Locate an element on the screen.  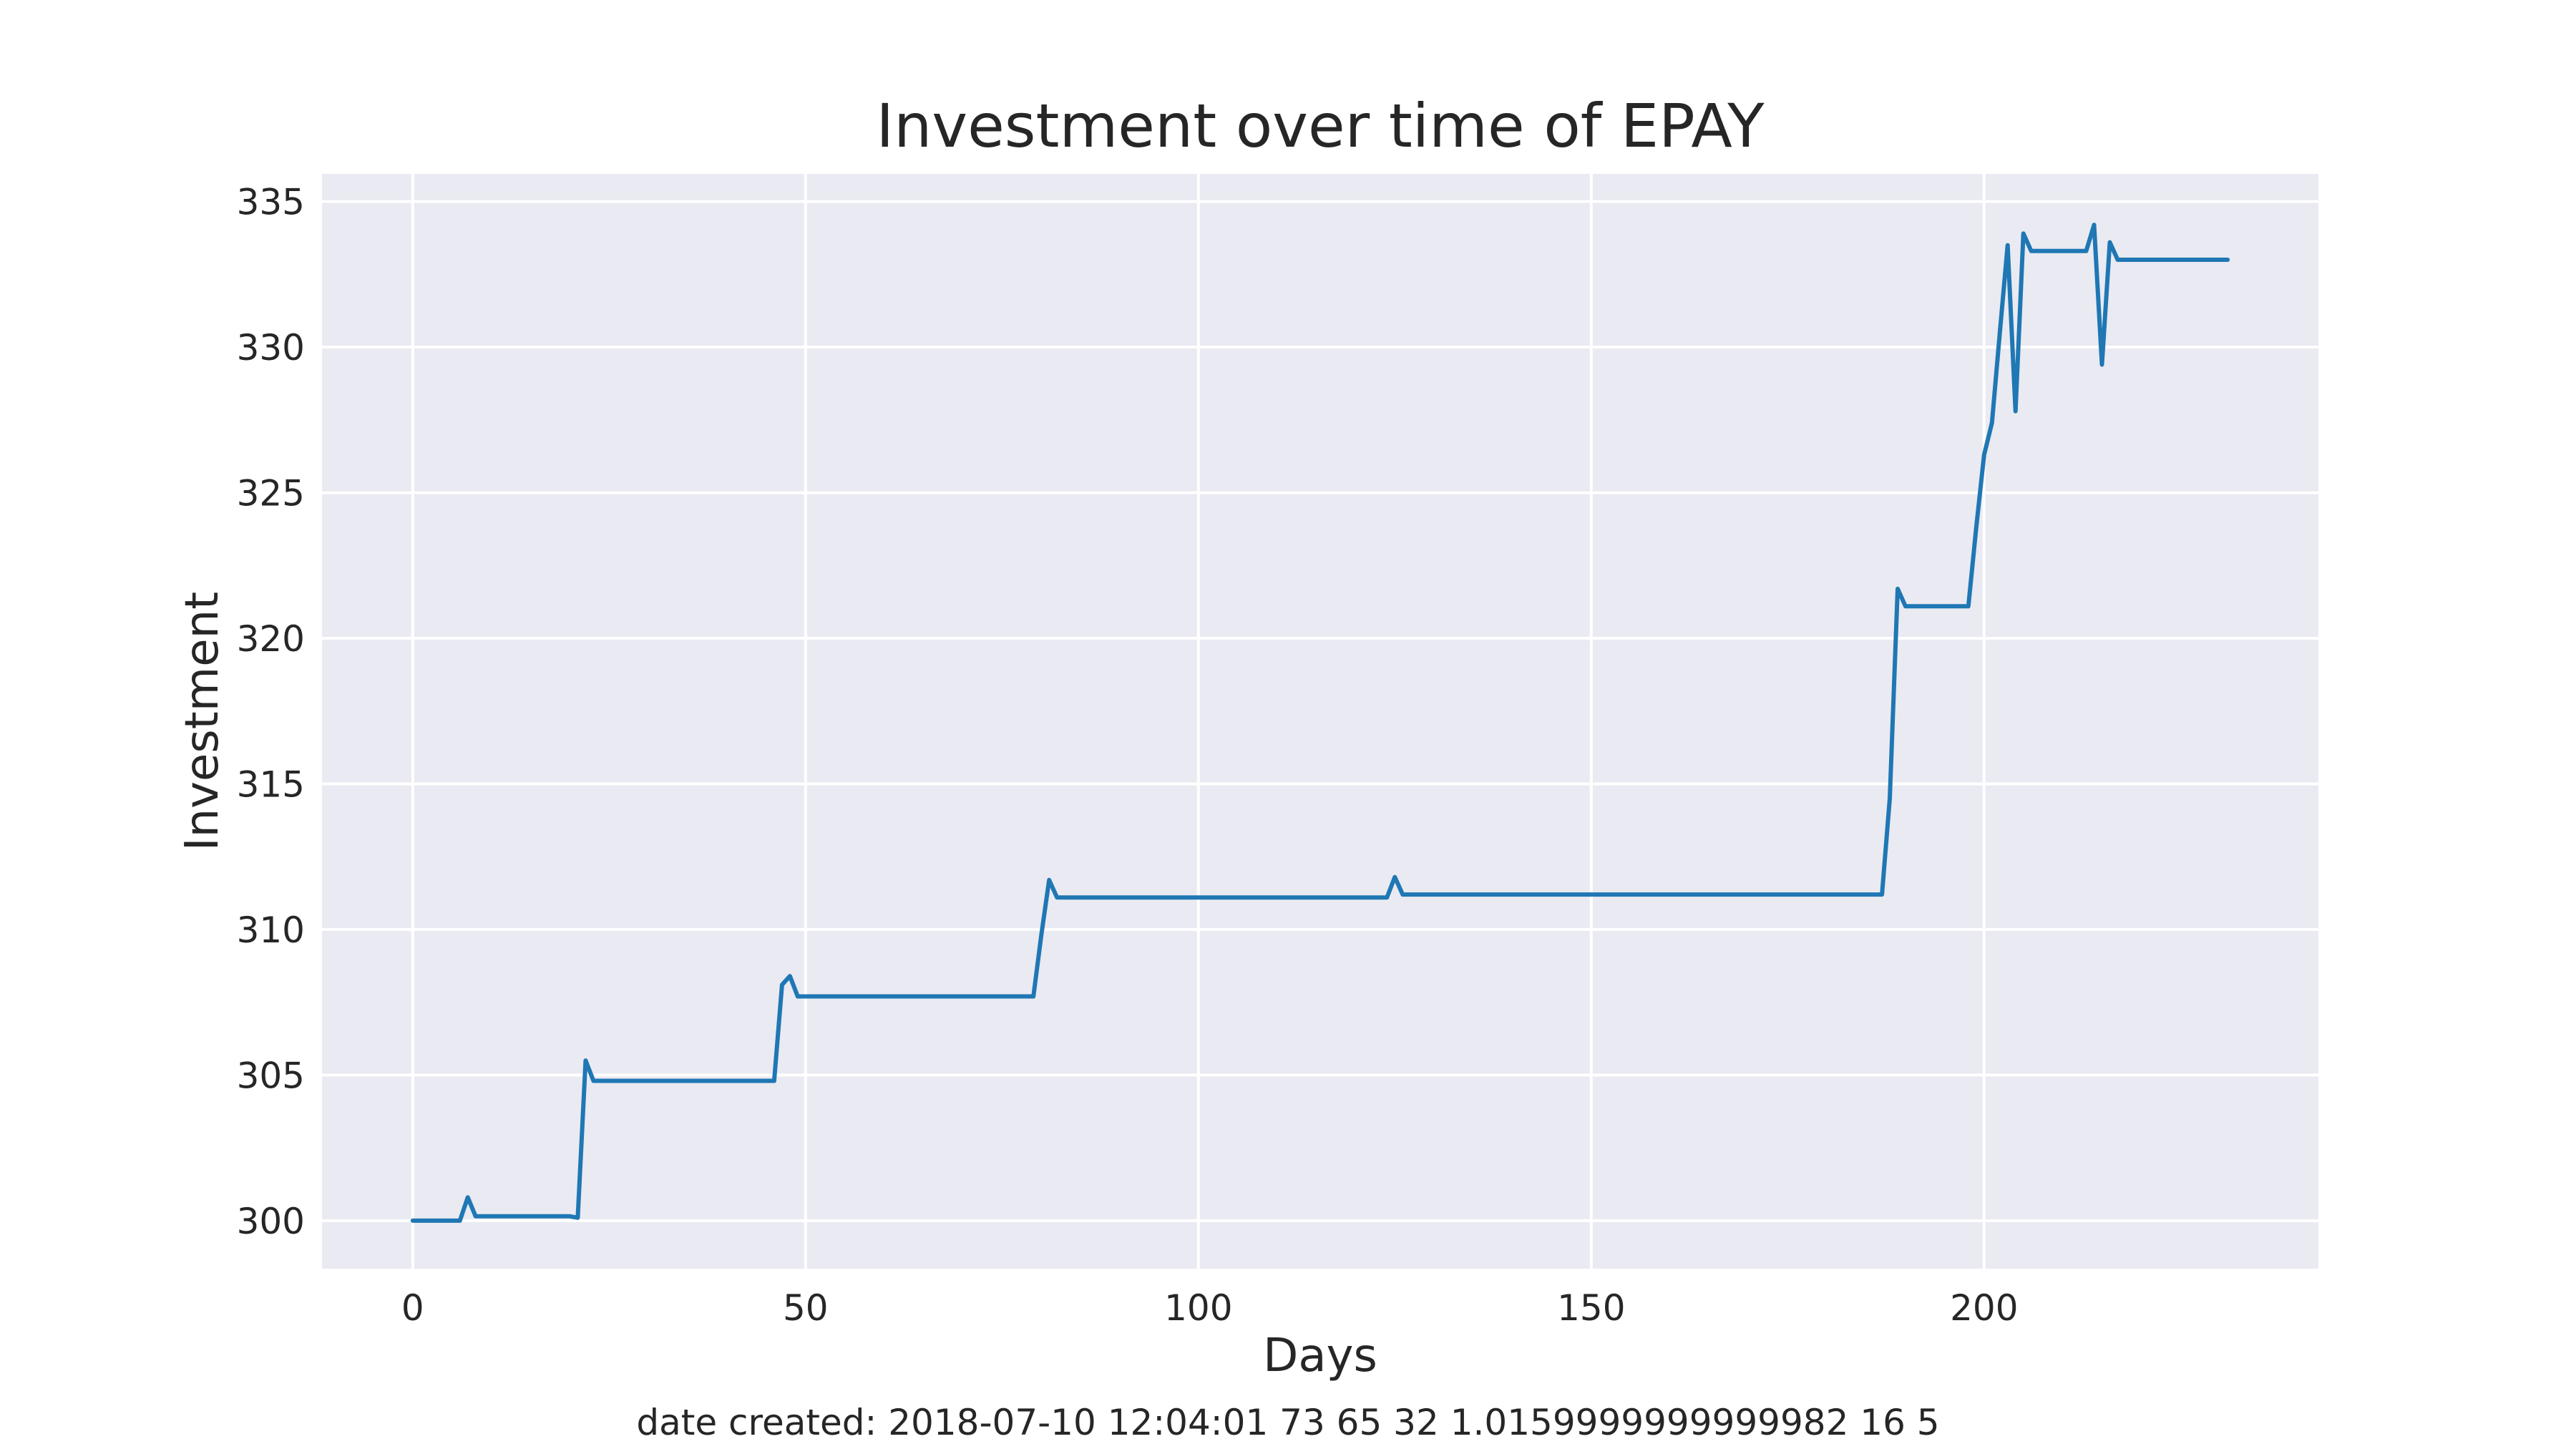
y-axis-label: Investment is located at coordinates (202, 722).